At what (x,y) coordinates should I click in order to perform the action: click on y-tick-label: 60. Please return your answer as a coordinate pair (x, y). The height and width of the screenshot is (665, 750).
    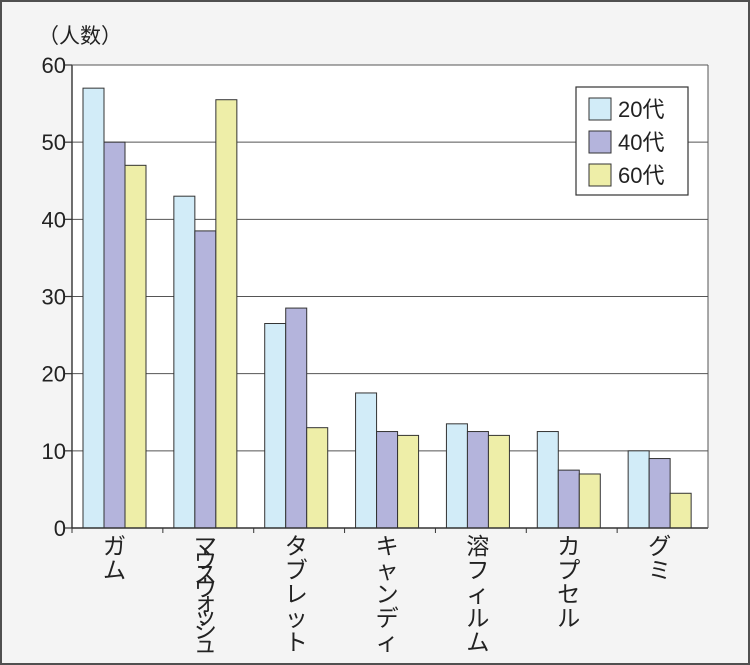
    Looking at the image, I should click on (54, 65).